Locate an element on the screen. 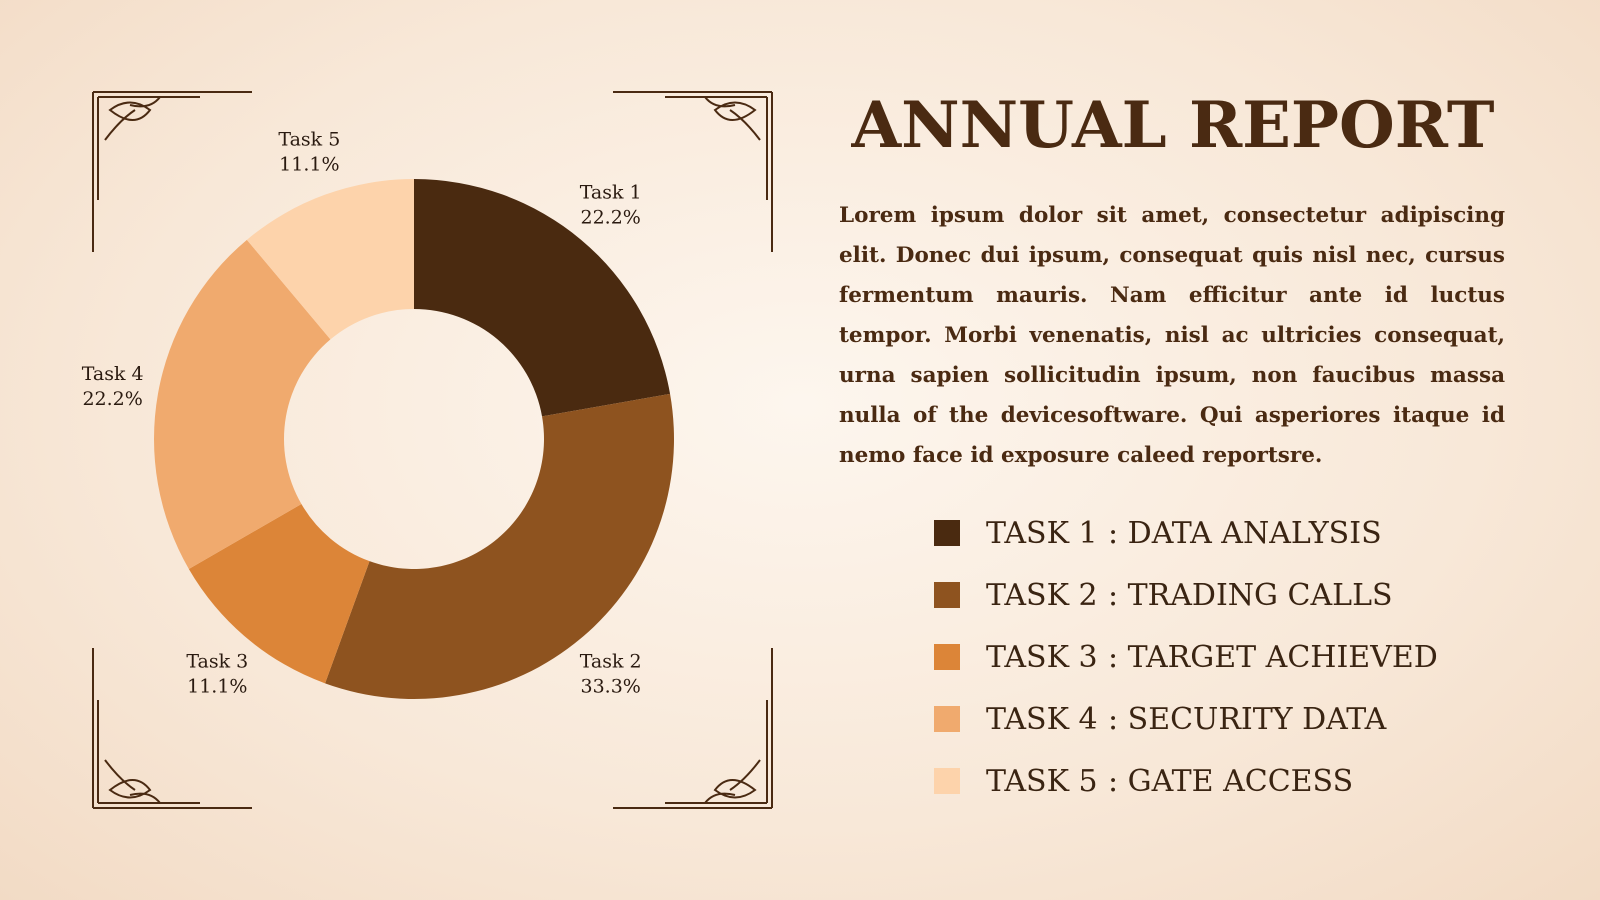 The height and width of the screenshot is (900, 1600). segment-name: Task 5 is located at coordinates (309, 139).